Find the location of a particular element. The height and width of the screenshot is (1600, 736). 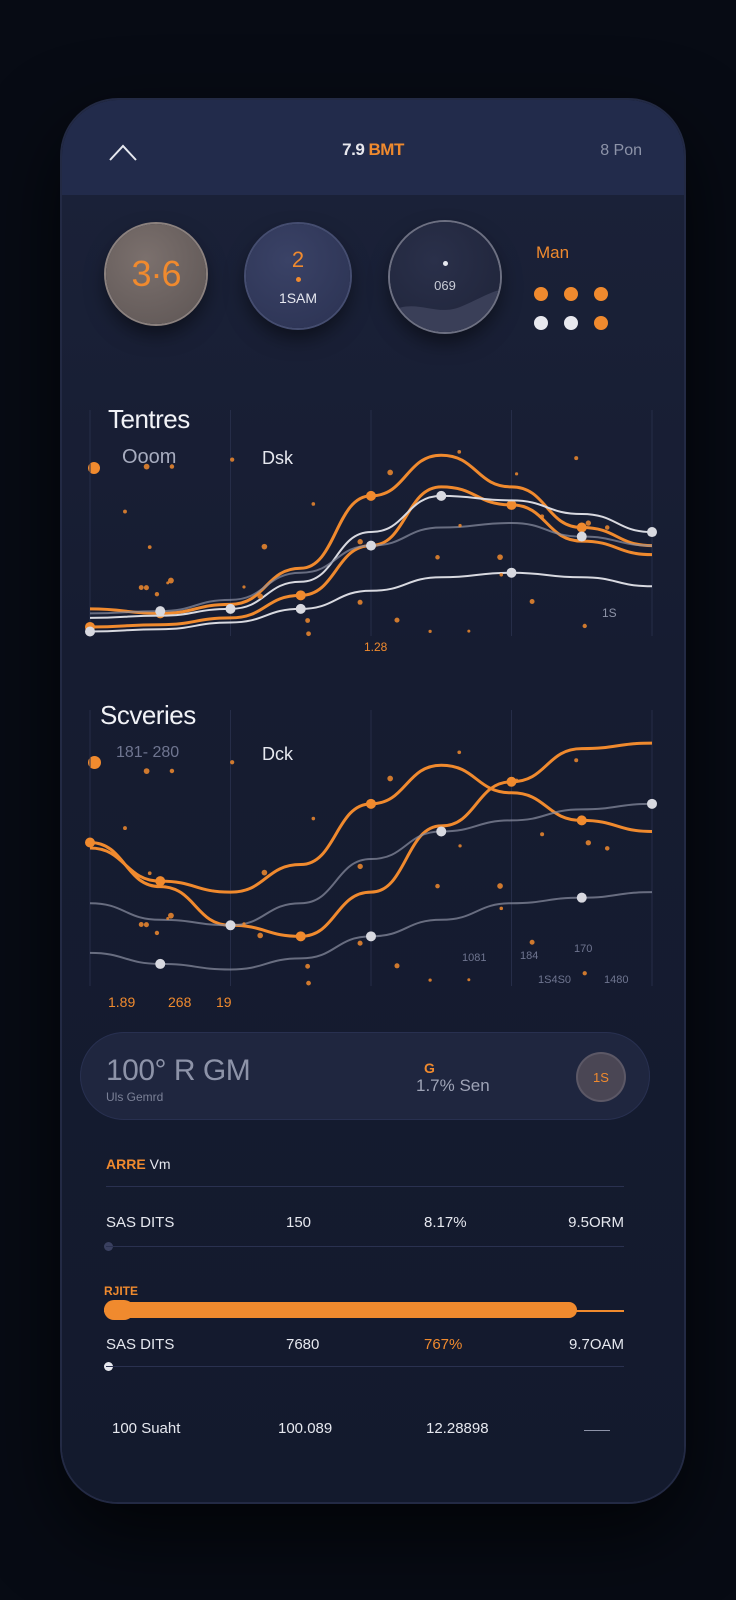

chart2-value-label: 268 is located at coordinates (180, 1002).